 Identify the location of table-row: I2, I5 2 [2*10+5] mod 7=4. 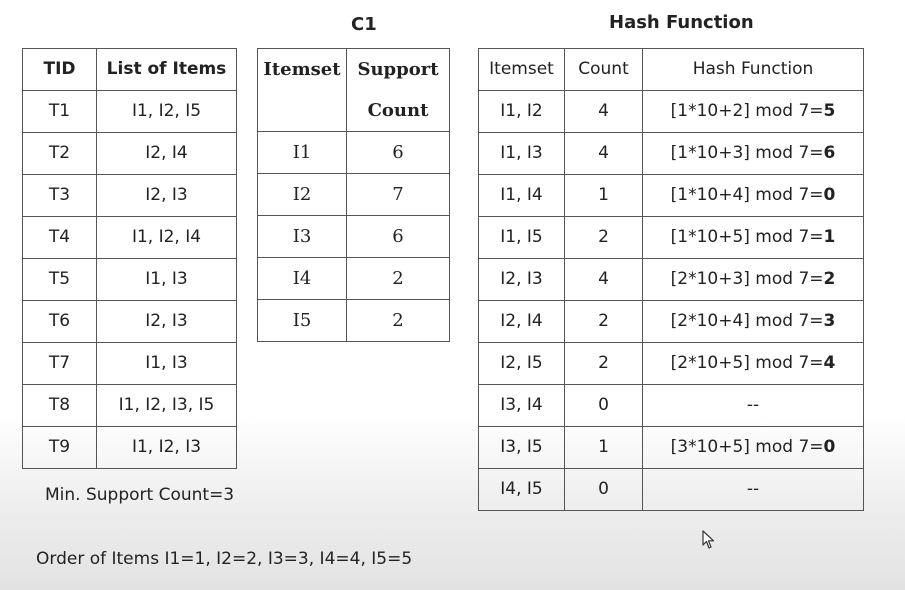
(671, 363).